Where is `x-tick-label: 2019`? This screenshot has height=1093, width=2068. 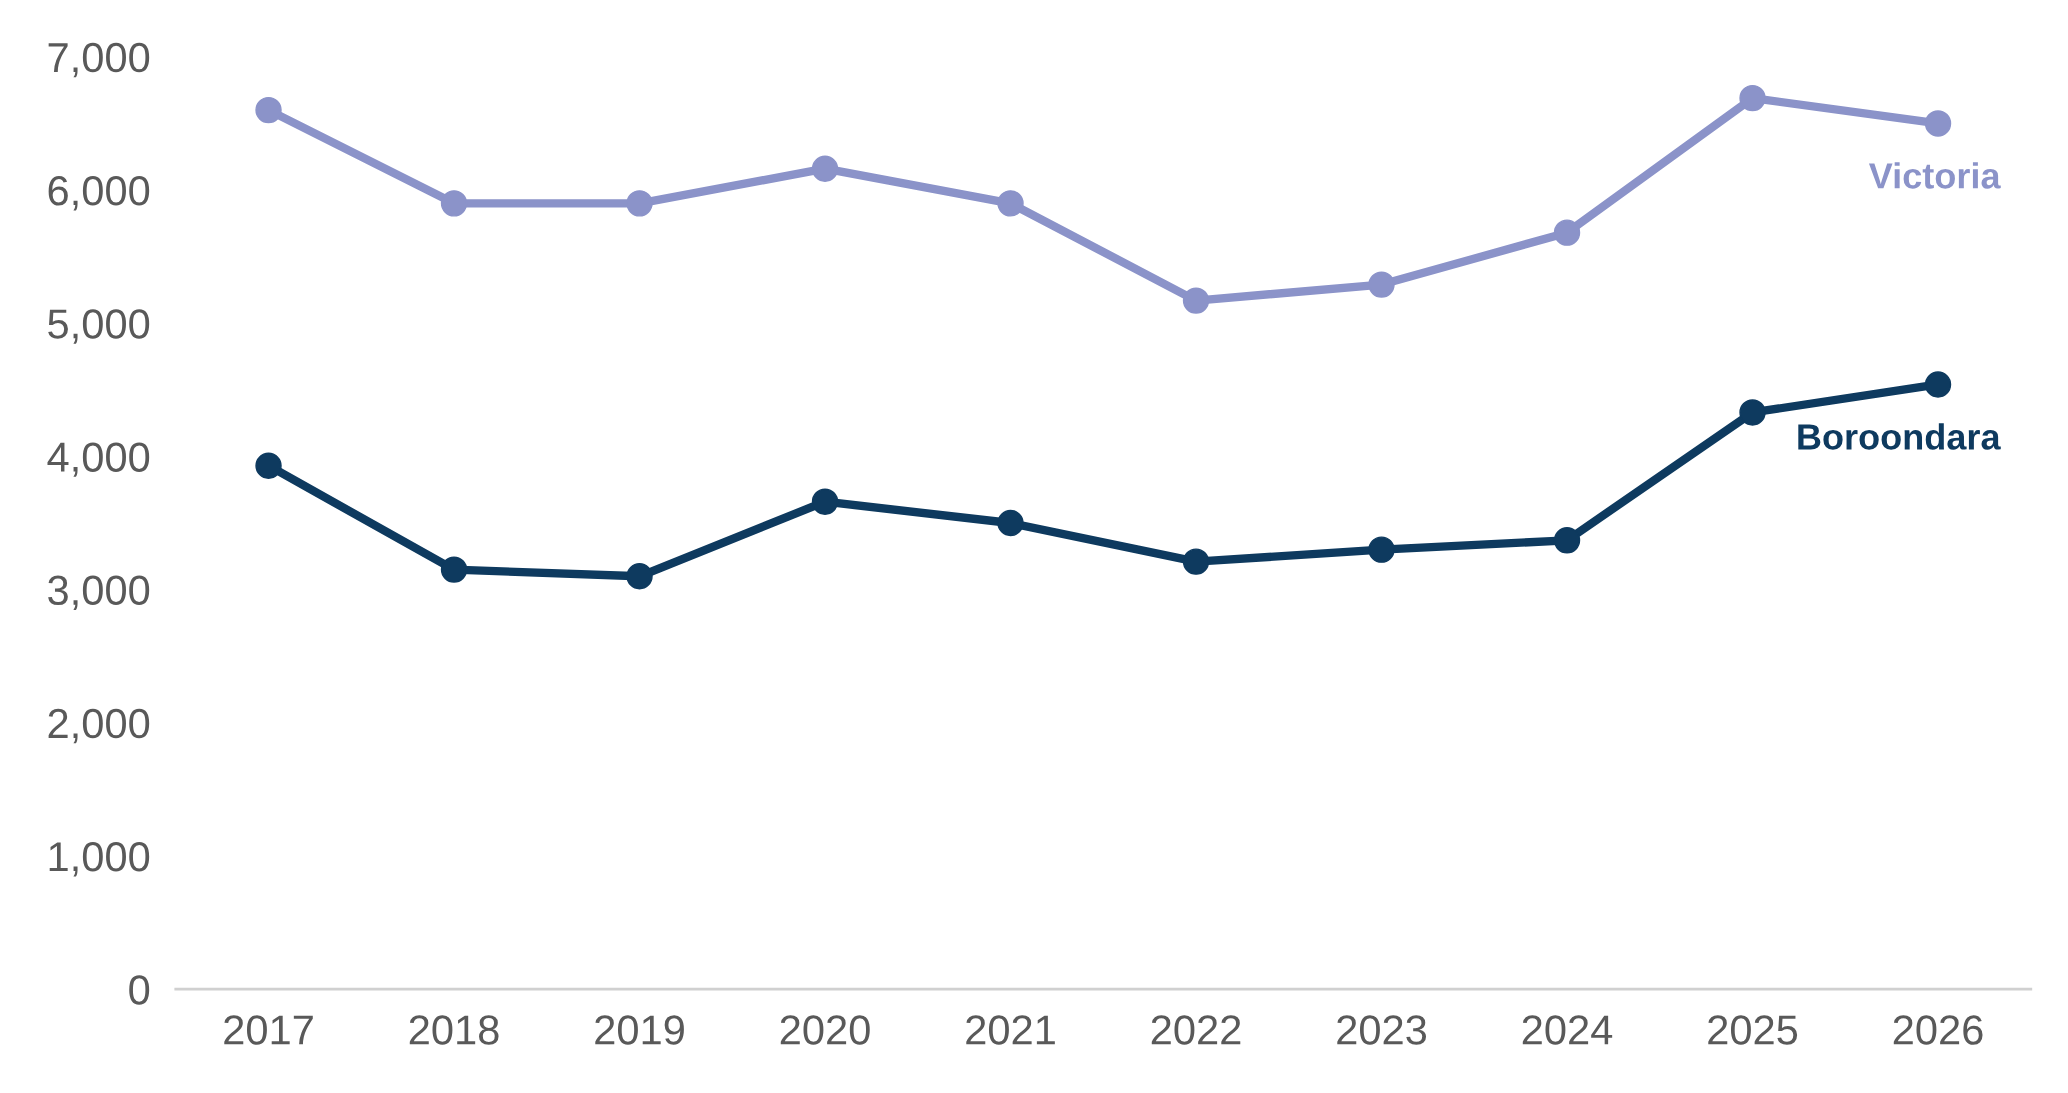
x-tick-label: 2019 is located at coordinates (639, 1030).